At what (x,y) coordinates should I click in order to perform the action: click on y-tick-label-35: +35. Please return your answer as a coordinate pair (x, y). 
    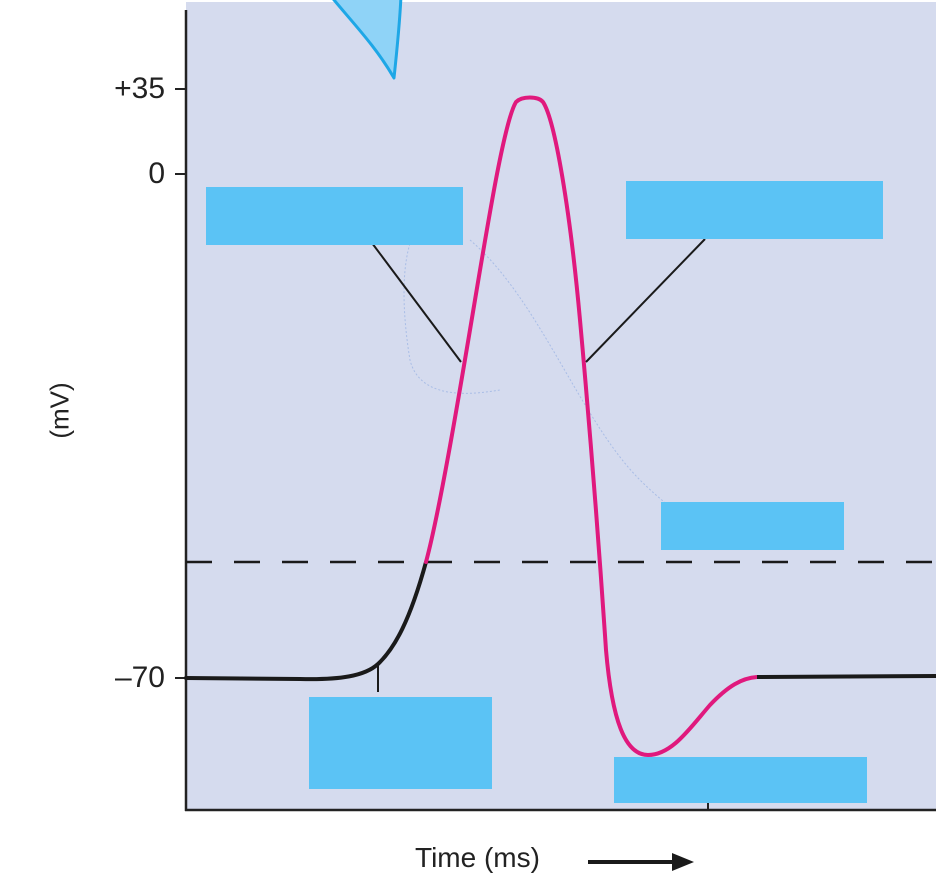
    Looking at the image, I should click on (139, 88).